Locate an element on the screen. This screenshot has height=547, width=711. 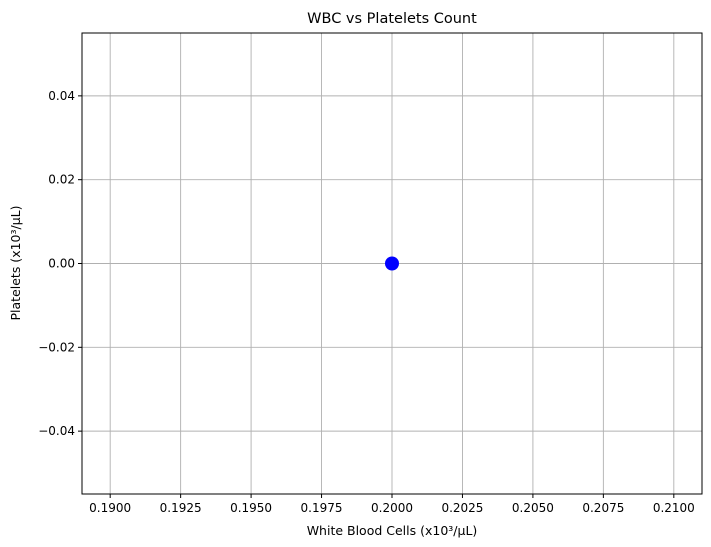
x-tick-label: 0.2000 is located at coordinates (392, 508).